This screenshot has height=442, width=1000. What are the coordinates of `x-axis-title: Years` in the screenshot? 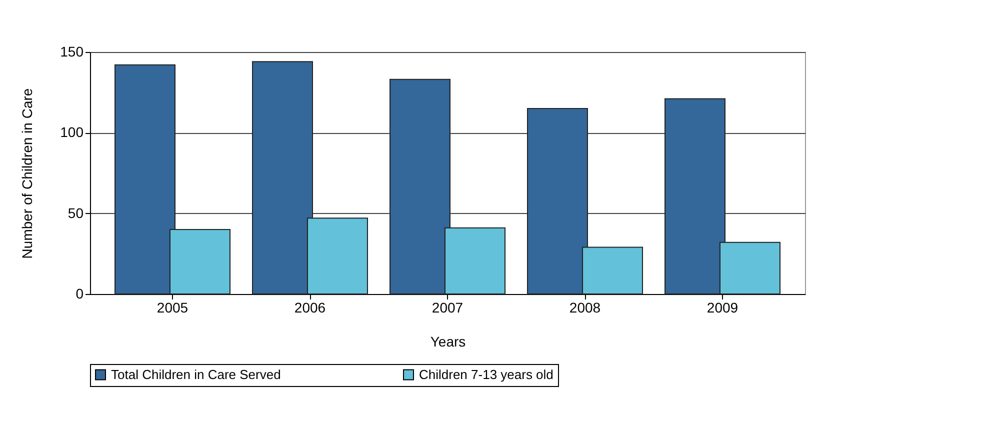 It's located at (448, 342).